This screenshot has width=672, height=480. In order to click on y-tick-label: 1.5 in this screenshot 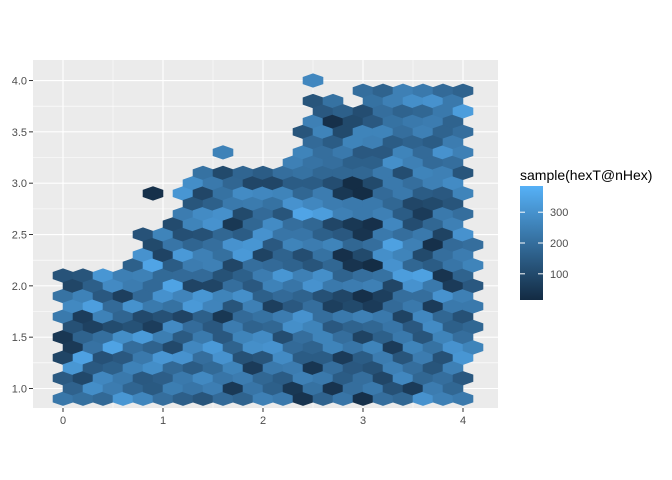, I will do `click(19, 338)`.